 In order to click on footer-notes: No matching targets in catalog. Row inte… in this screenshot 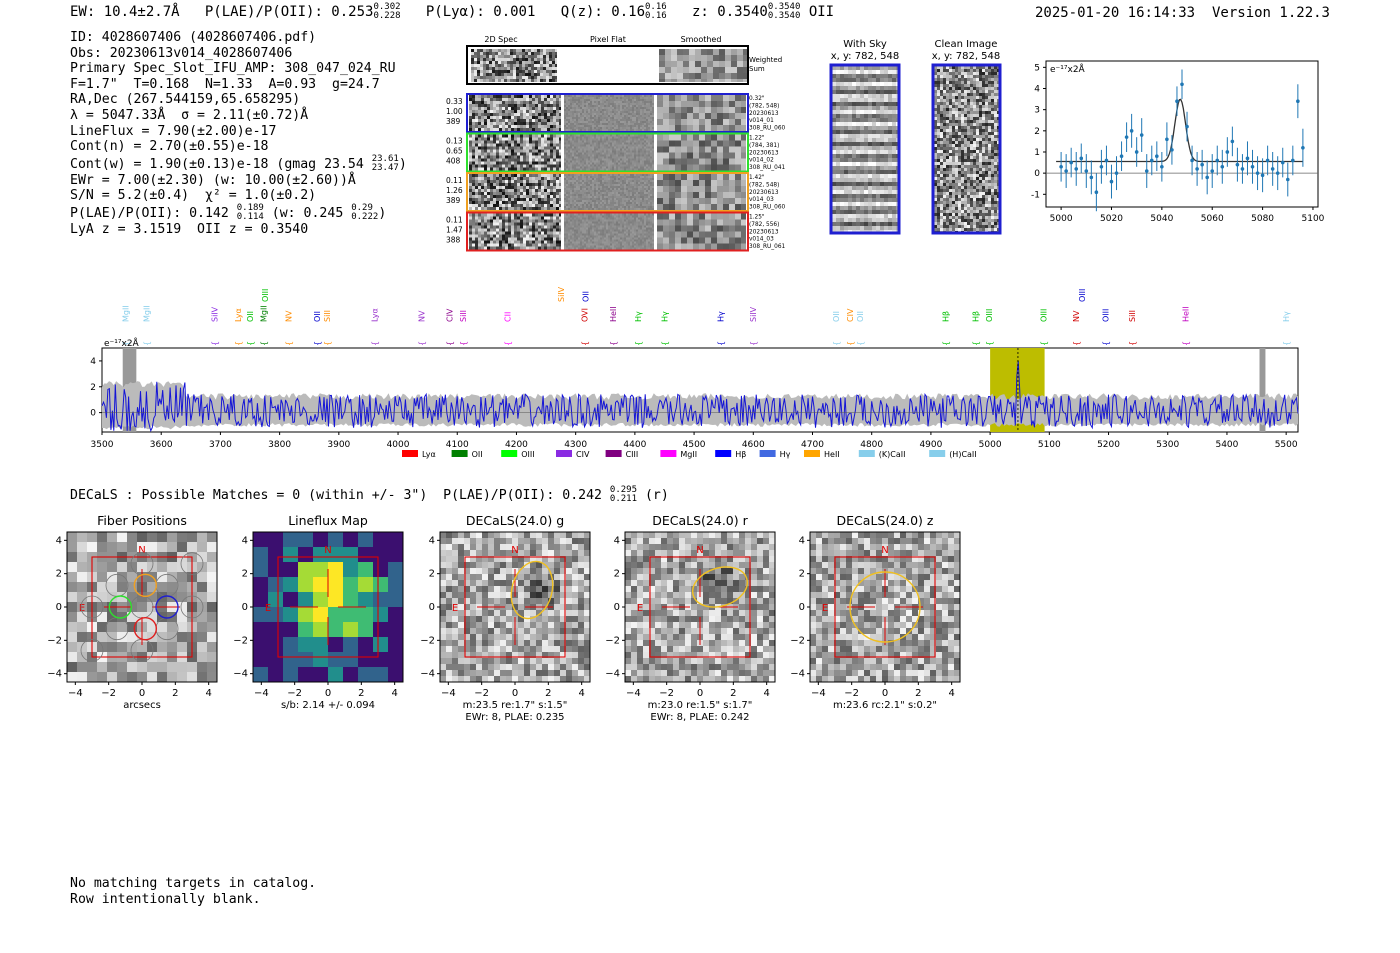, I will do `click(193, 891)`.